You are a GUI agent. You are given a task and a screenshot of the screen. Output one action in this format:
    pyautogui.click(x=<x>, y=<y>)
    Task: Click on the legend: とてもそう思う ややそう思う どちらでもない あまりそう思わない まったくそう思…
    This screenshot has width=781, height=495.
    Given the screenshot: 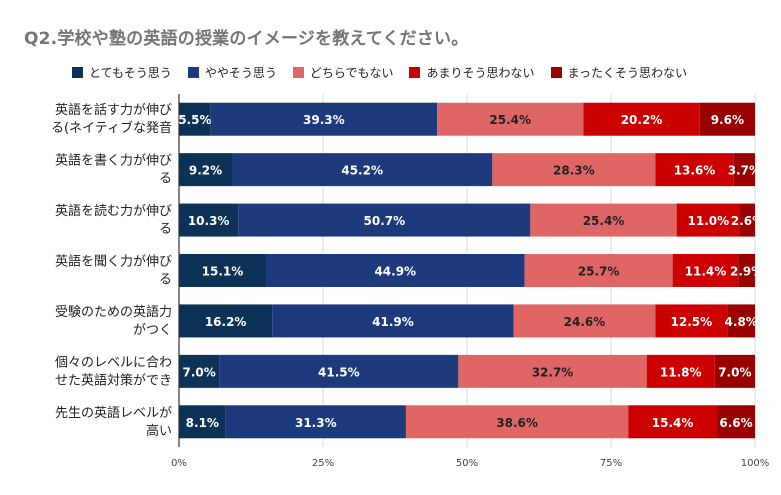 What is the action you would take?
    pyautogui.click(x=387, y=72)
    